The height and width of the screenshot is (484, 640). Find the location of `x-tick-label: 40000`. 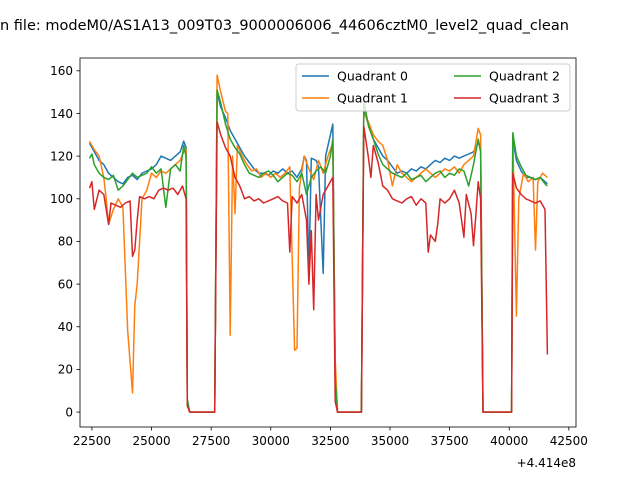

x-tick-label: 40000 is located at coordinates (509, 441).